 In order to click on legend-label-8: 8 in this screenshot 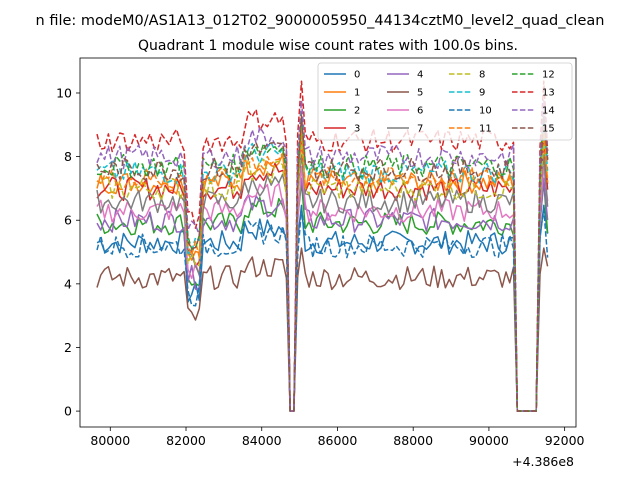, I will do `click(482, 75)`.